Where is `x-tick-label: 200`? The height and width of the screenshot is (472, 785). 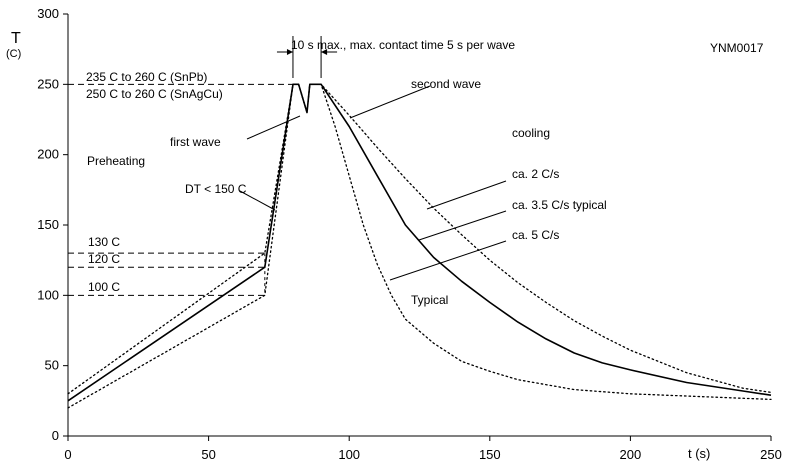
x-tick-label: 200 is located at coordinates (631, 454).